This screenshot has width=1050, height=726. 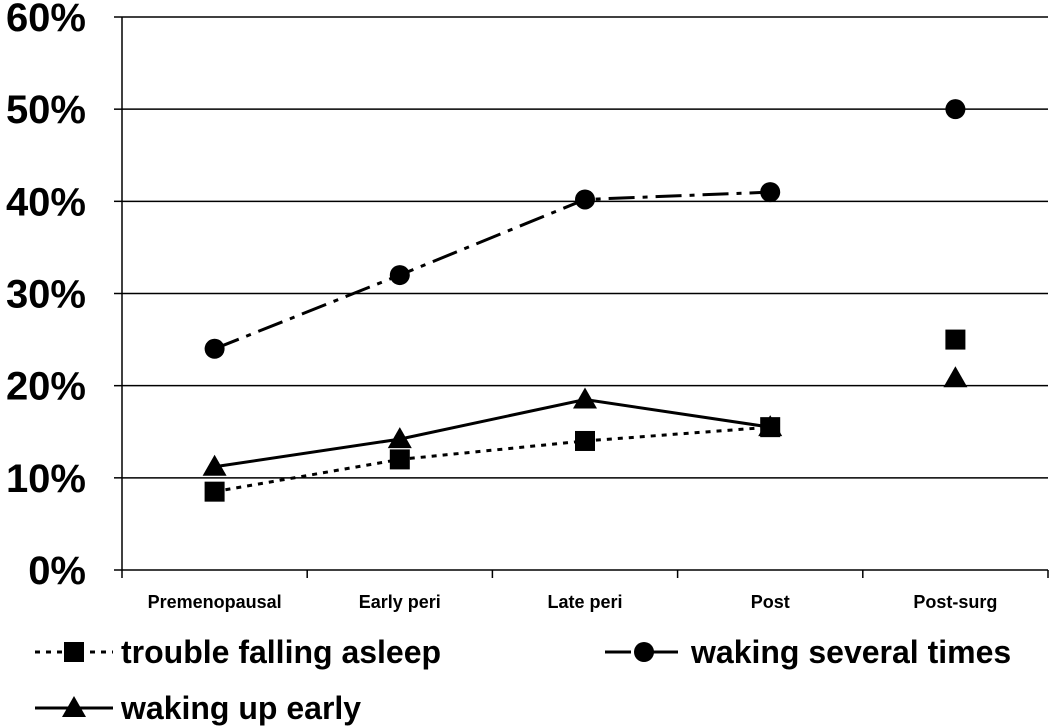 I want to click on y-tick-label: 30%, so click(x=46, y=295).